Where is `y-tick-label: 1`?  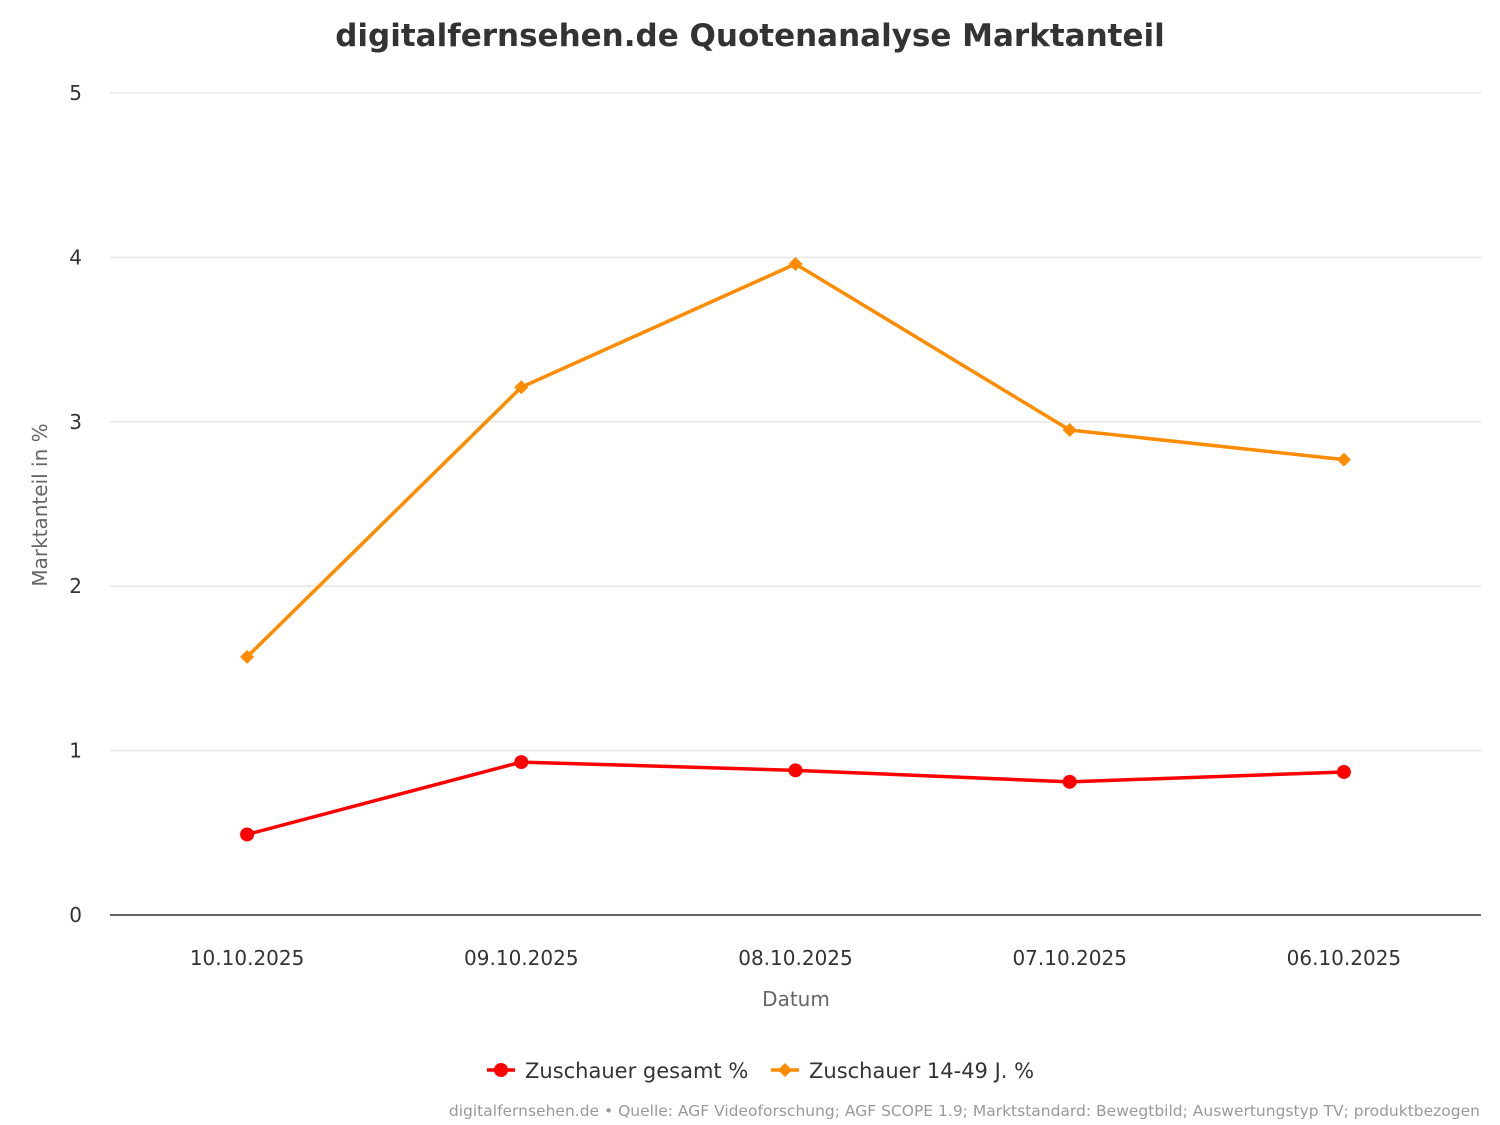 y-tick-label: 1 is located at coordinates (75, 751).